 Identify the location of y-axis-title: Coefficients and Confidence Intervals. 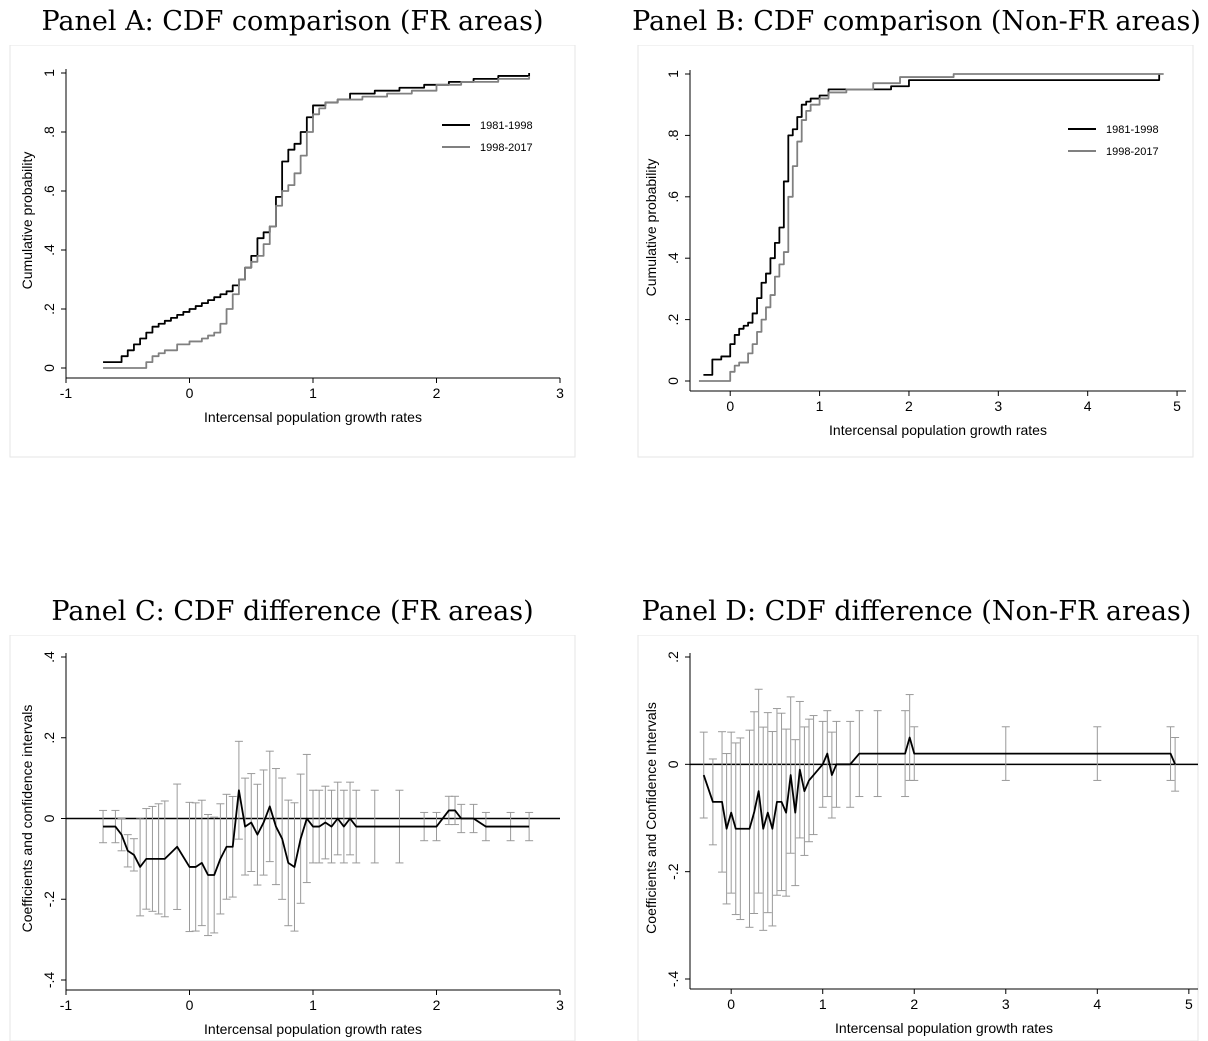
(651, 818).